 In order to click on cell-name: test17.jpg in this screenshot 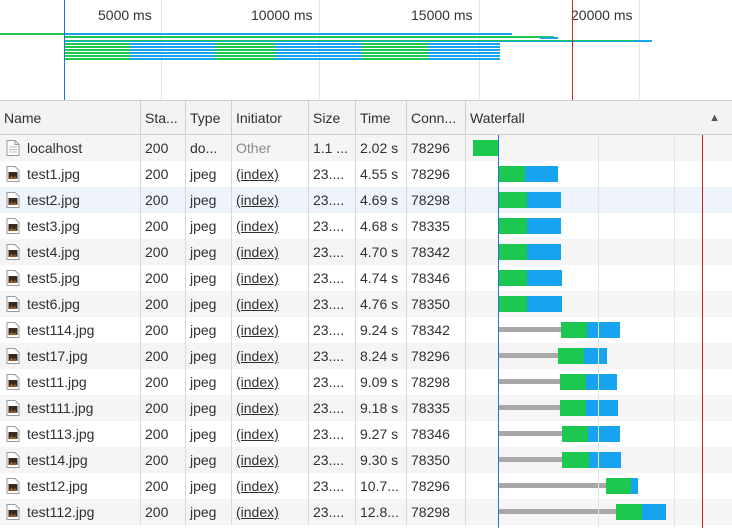, I will do `click(70, 356)`.